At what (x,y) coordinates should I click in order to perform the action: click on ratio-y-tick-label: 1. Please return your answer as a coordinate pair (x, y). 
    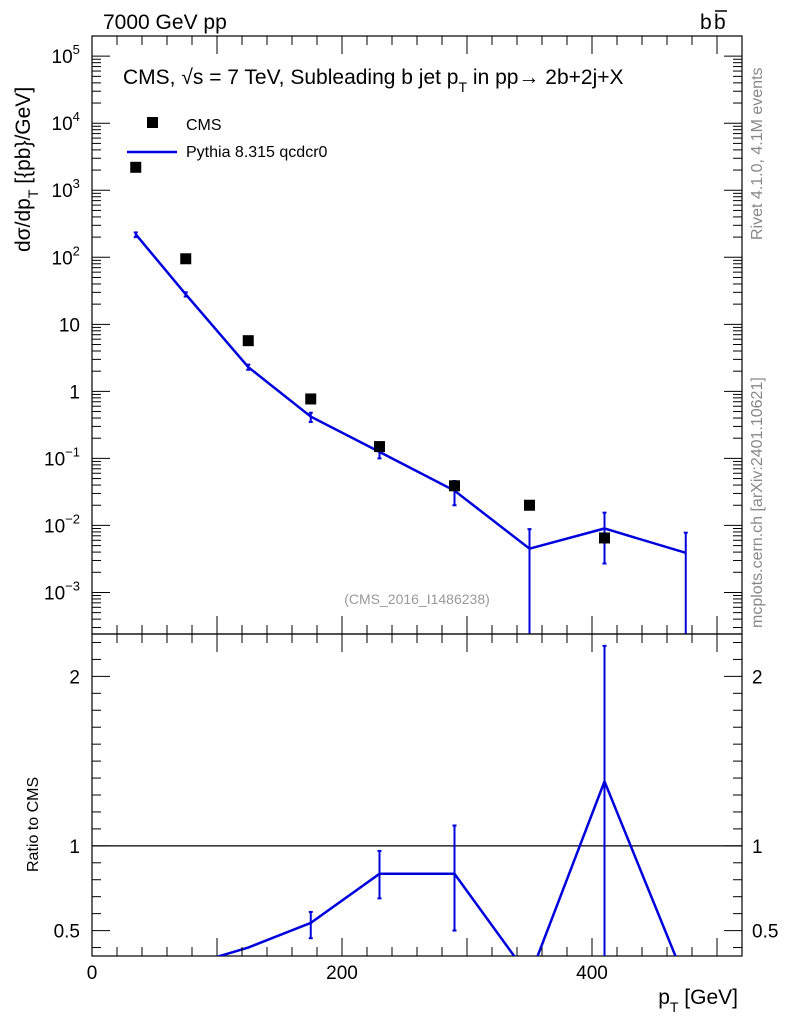
    Looking at the image, I should click on (74, 847).